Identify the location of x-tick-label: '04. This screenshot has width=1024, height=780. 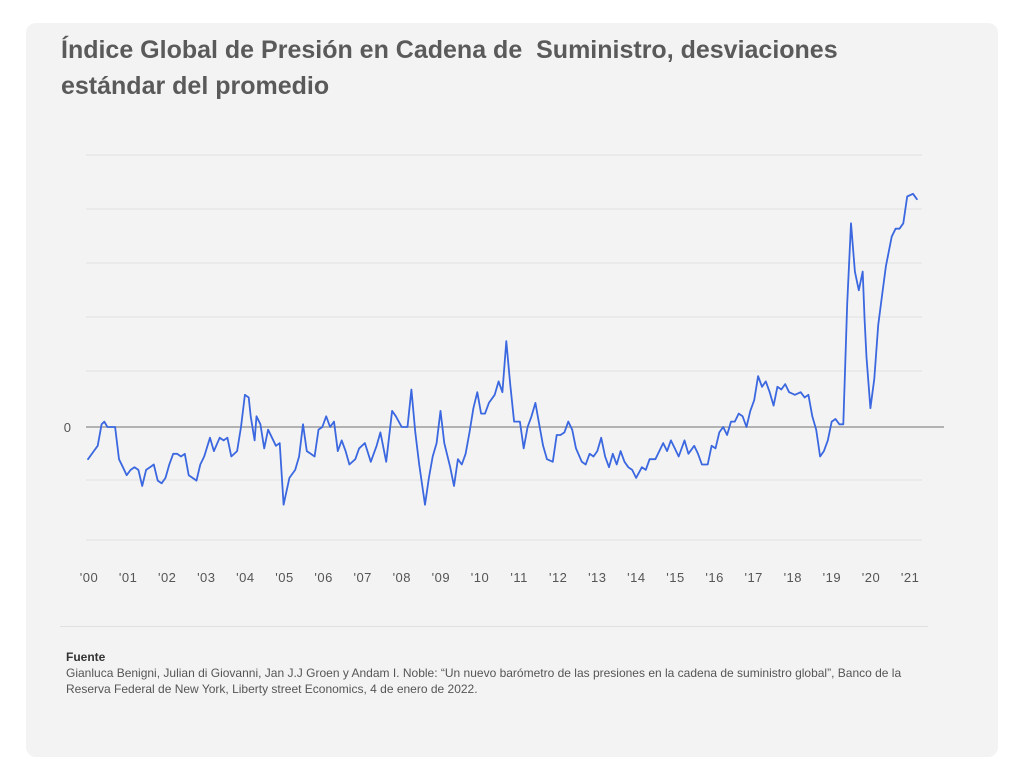
(245, 577).